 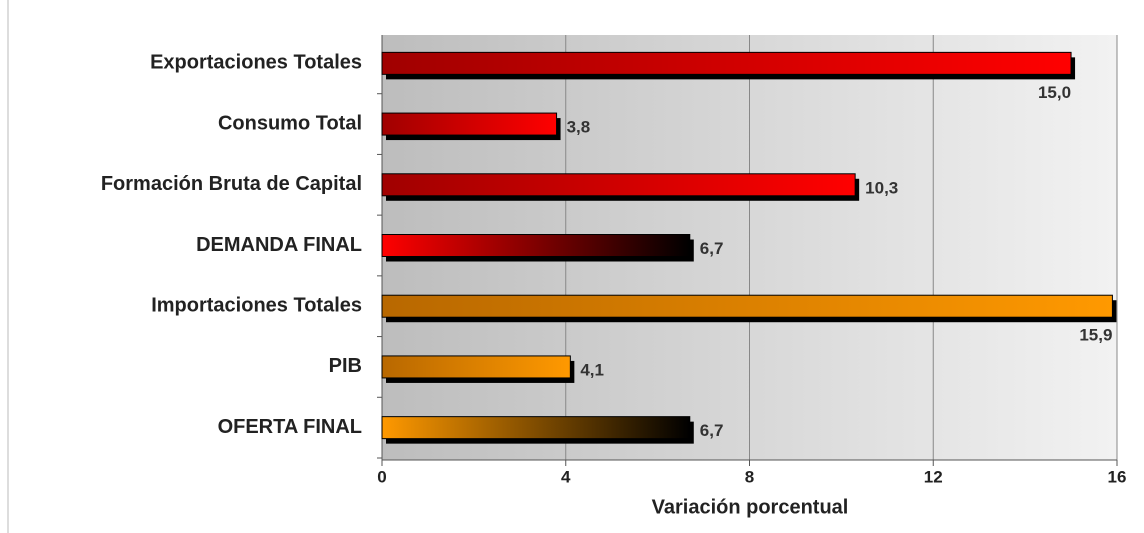 I want to click on x-tick-label: 4, so click(x=566, y=476).